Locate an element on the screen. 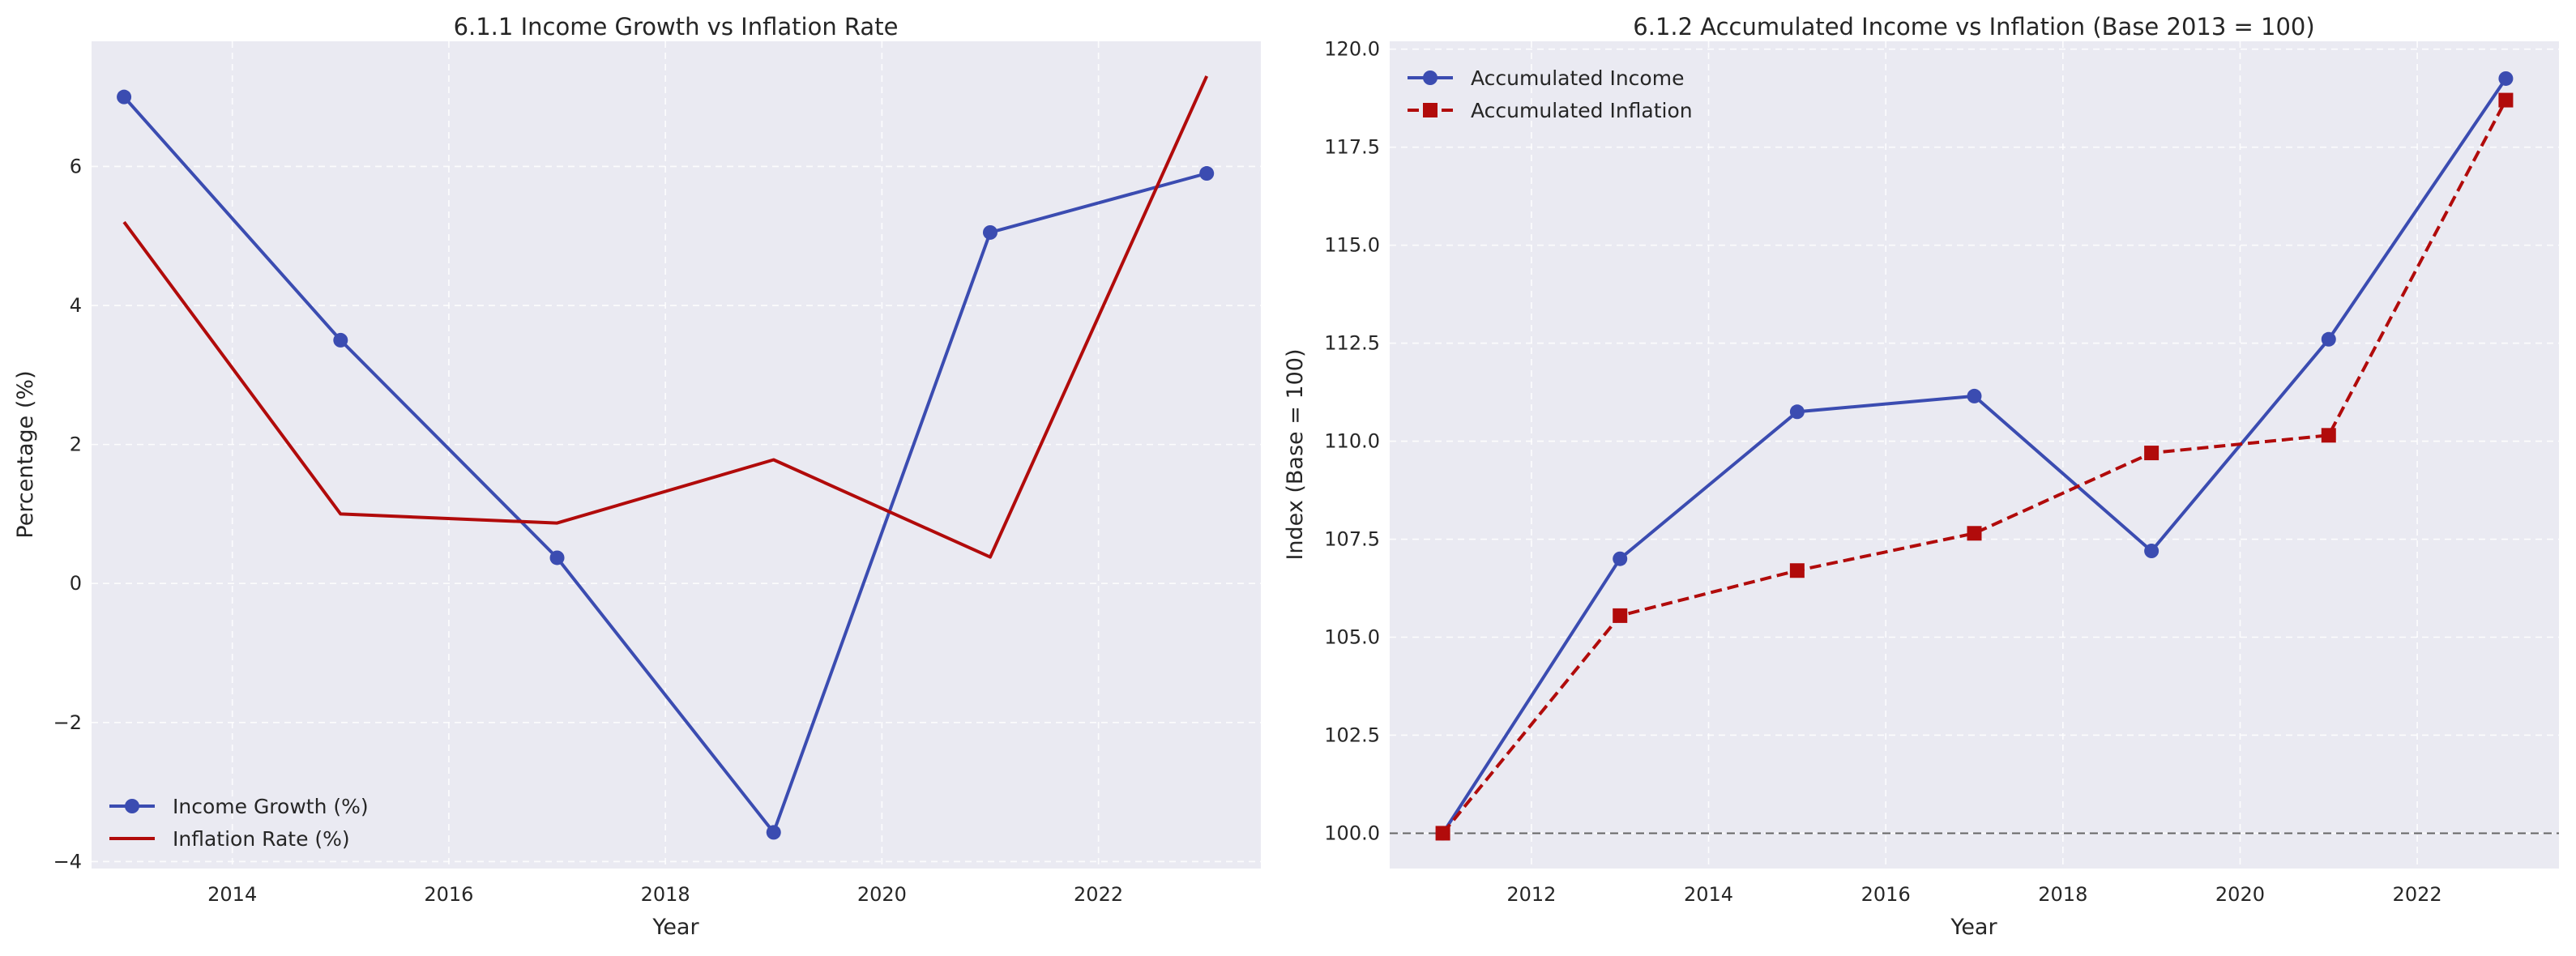 The image size is (2576, 956). y-axis-label: Index (Base = 100) is located at coordinates (1295, 454).